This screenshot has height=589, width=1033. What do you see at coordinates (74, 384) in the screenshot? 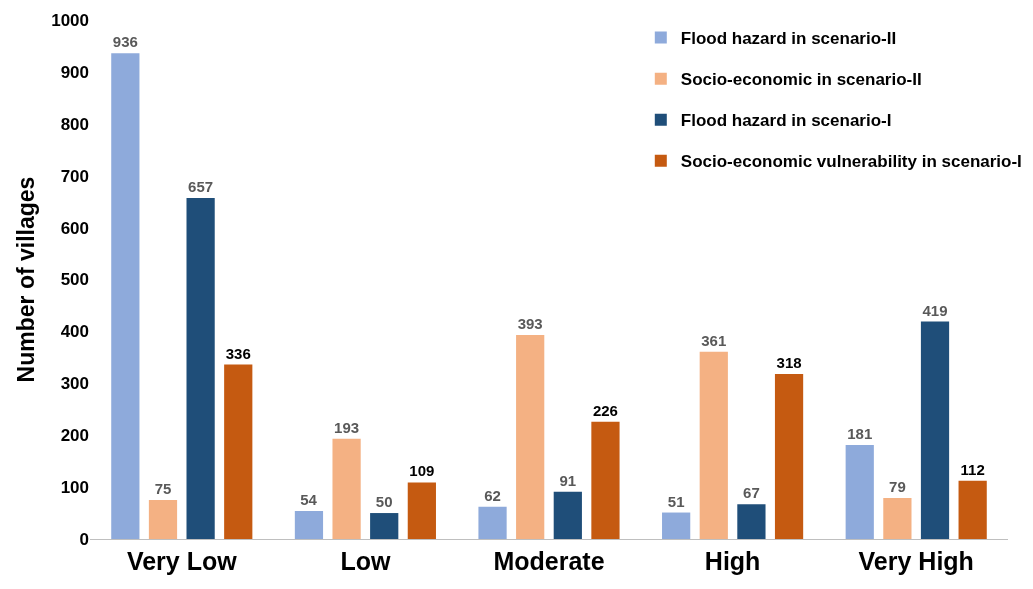
I see `y-tick-label: 300` at bounding box center [74, 384].